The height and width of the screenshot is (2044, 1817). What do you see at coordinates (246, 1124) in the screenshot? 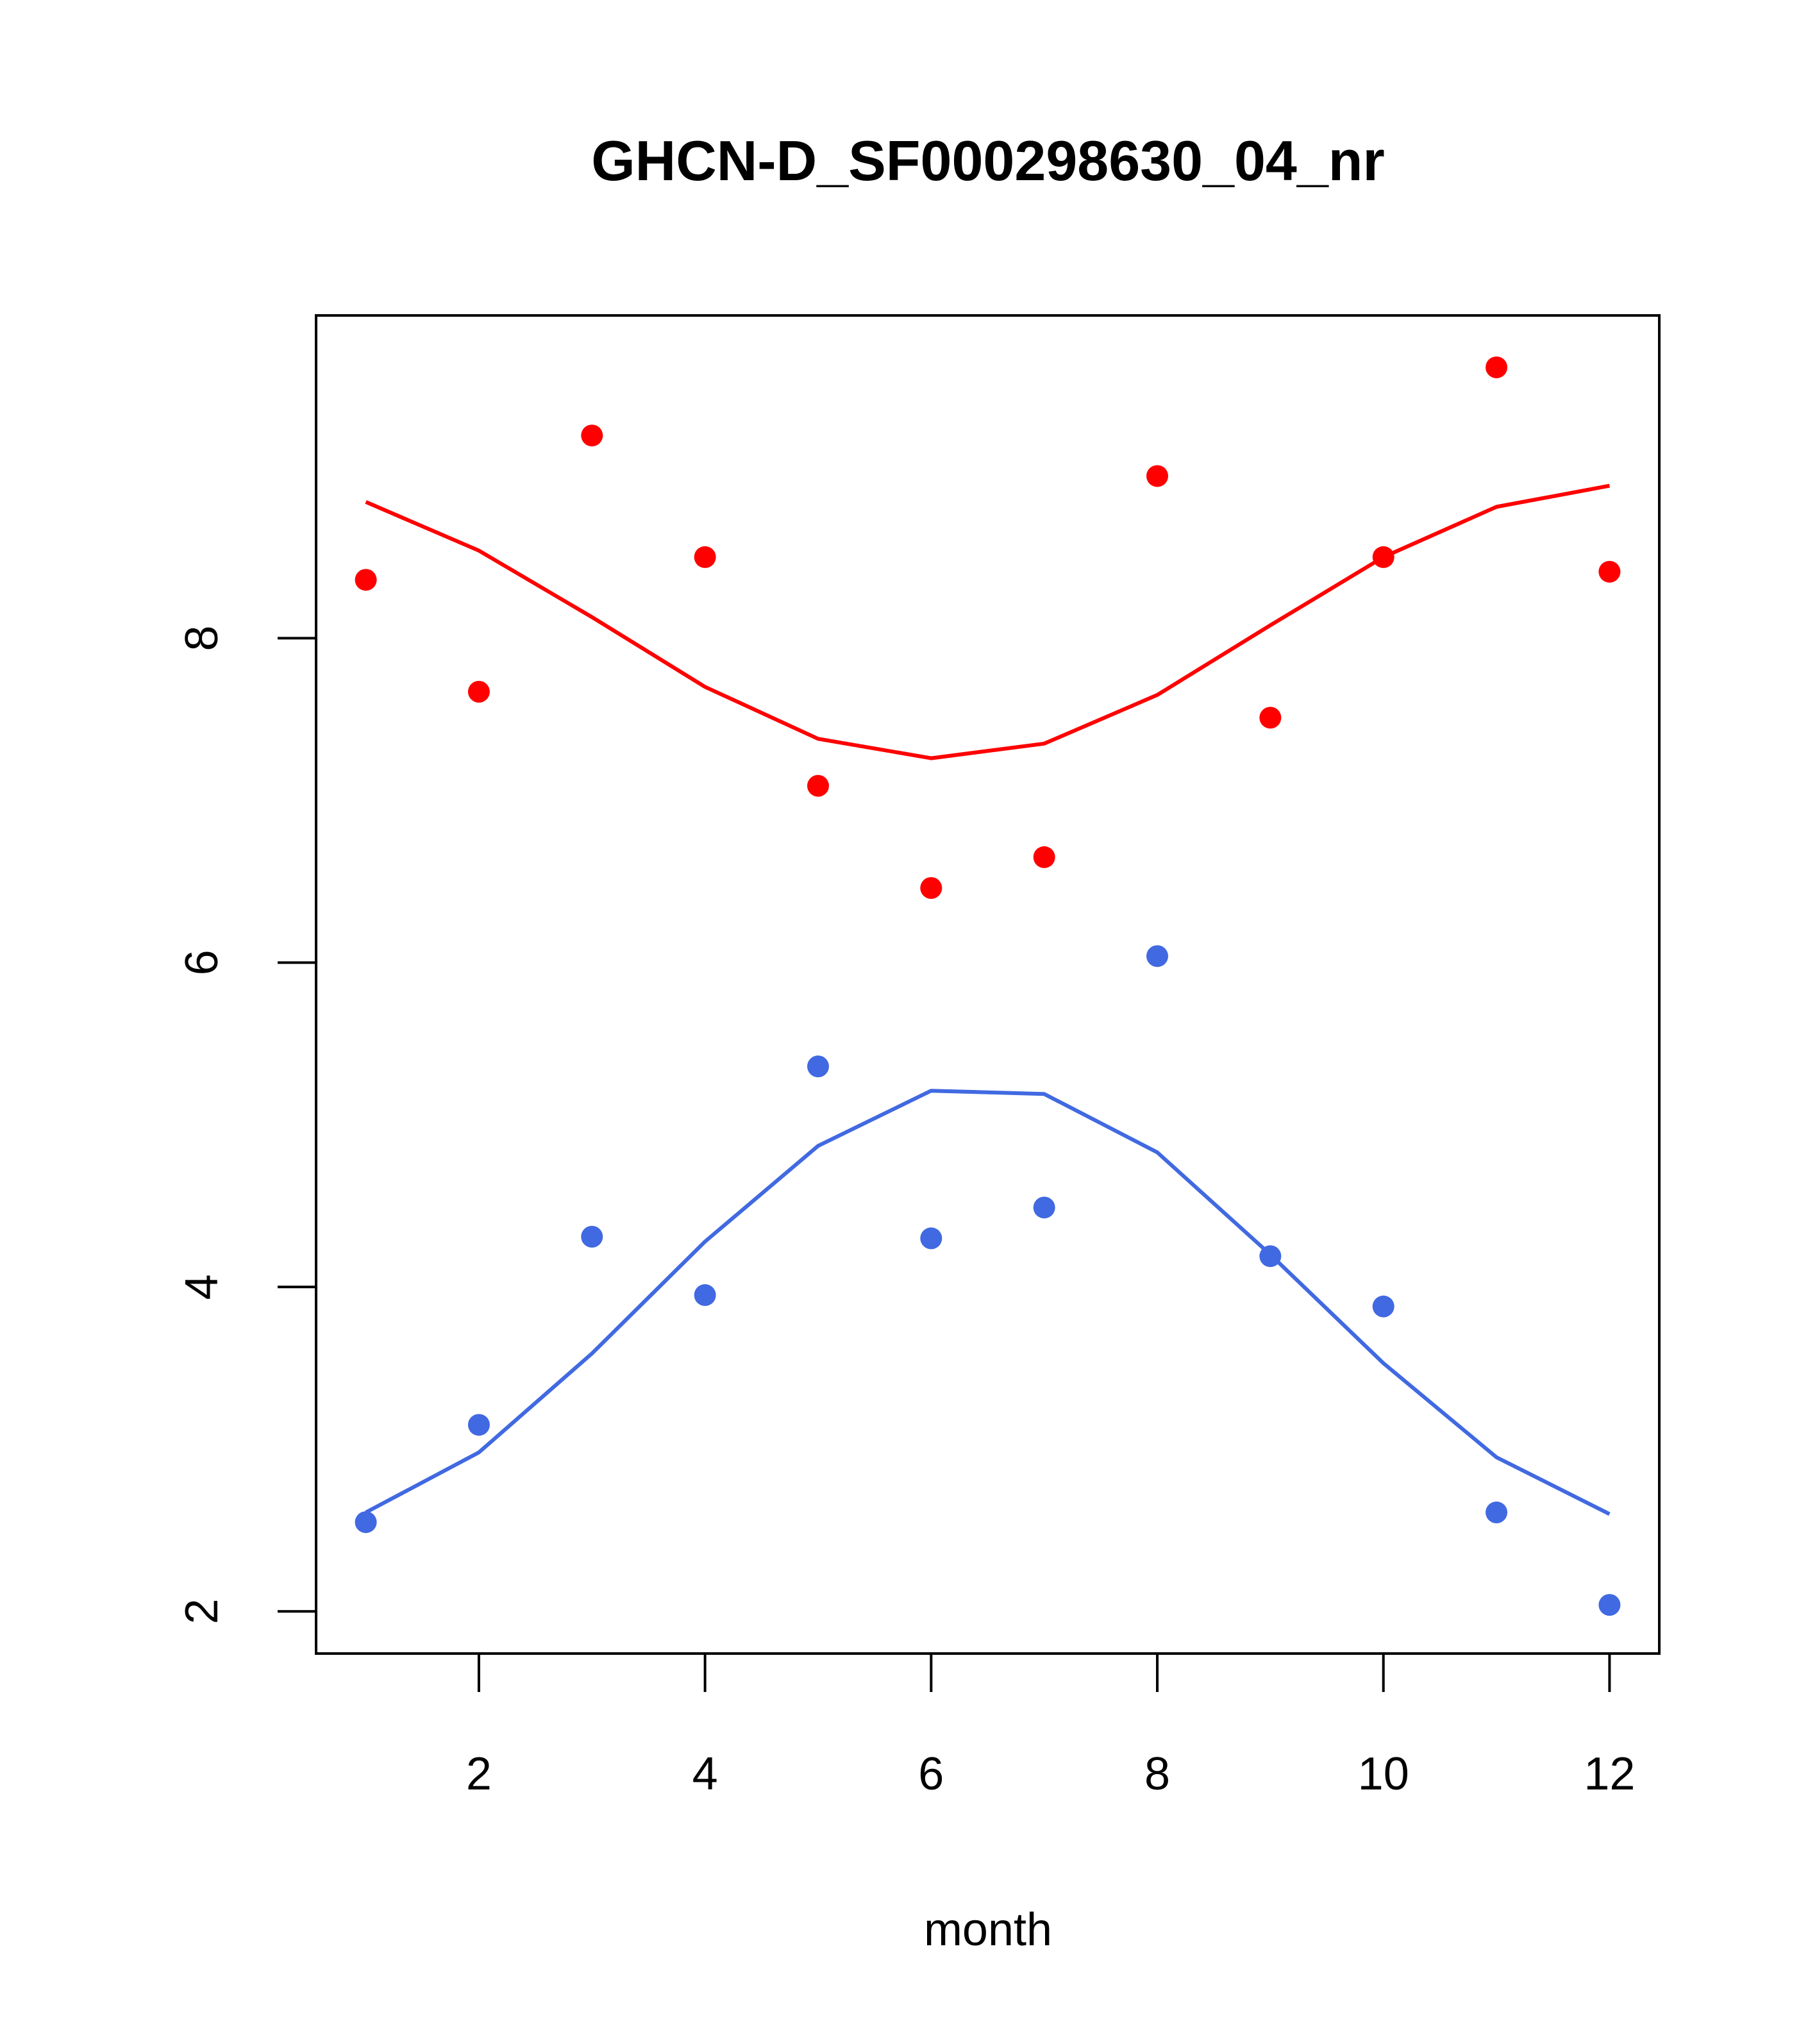
I see `y-axis: 2 4 6 8` at bounding box center [246, 1124].